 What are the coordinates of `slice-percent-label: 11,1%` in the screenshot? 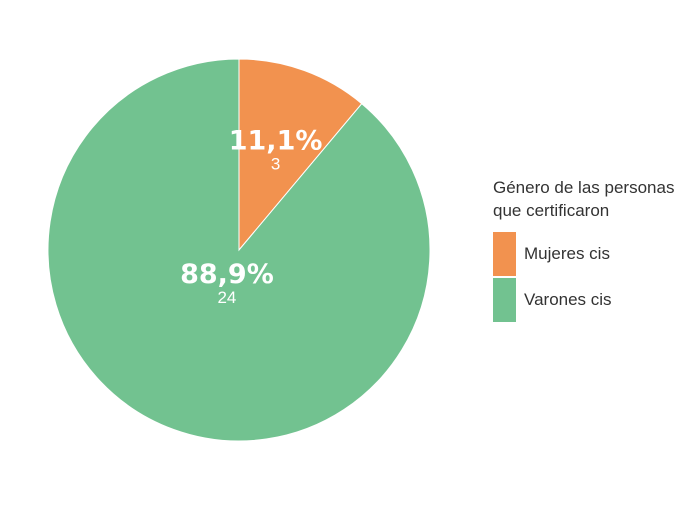 It's located at (276, 140).